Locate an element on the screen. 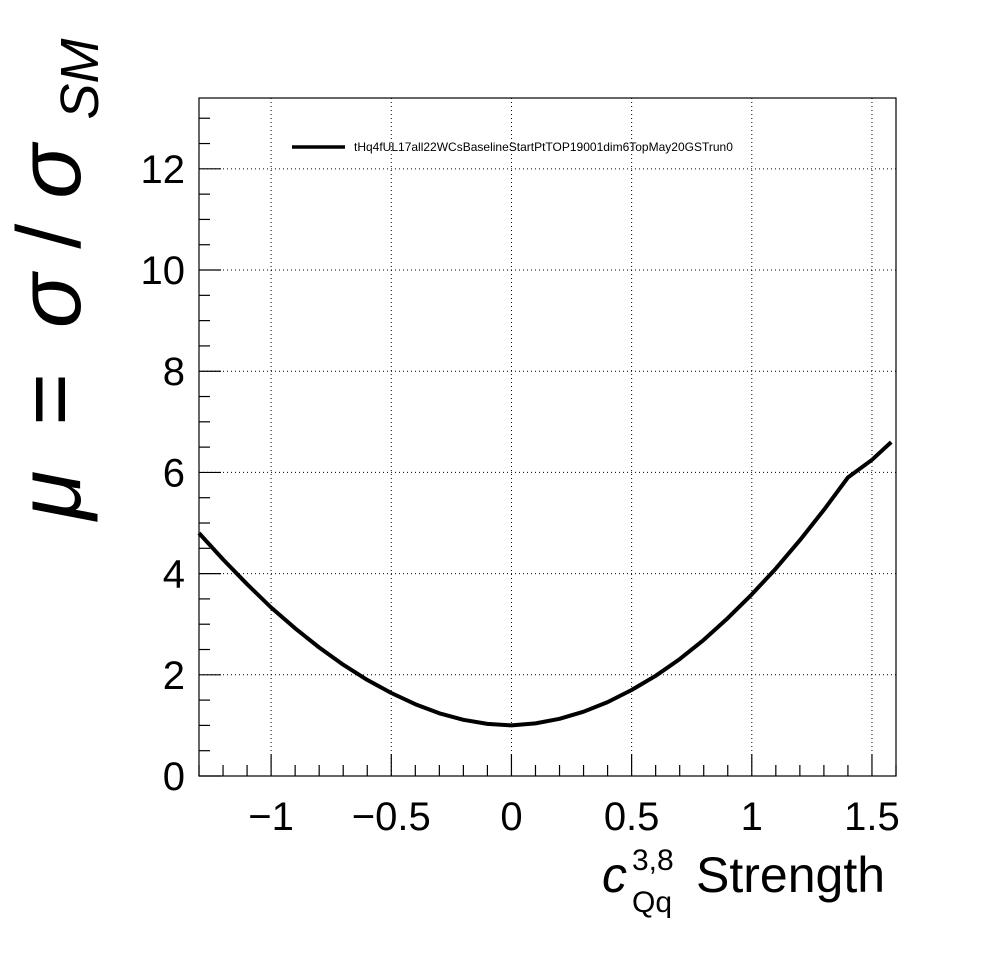 This screenshot has width=996, height=972. x-axis-title-sub: Qq is located at coordinates (652, 902).